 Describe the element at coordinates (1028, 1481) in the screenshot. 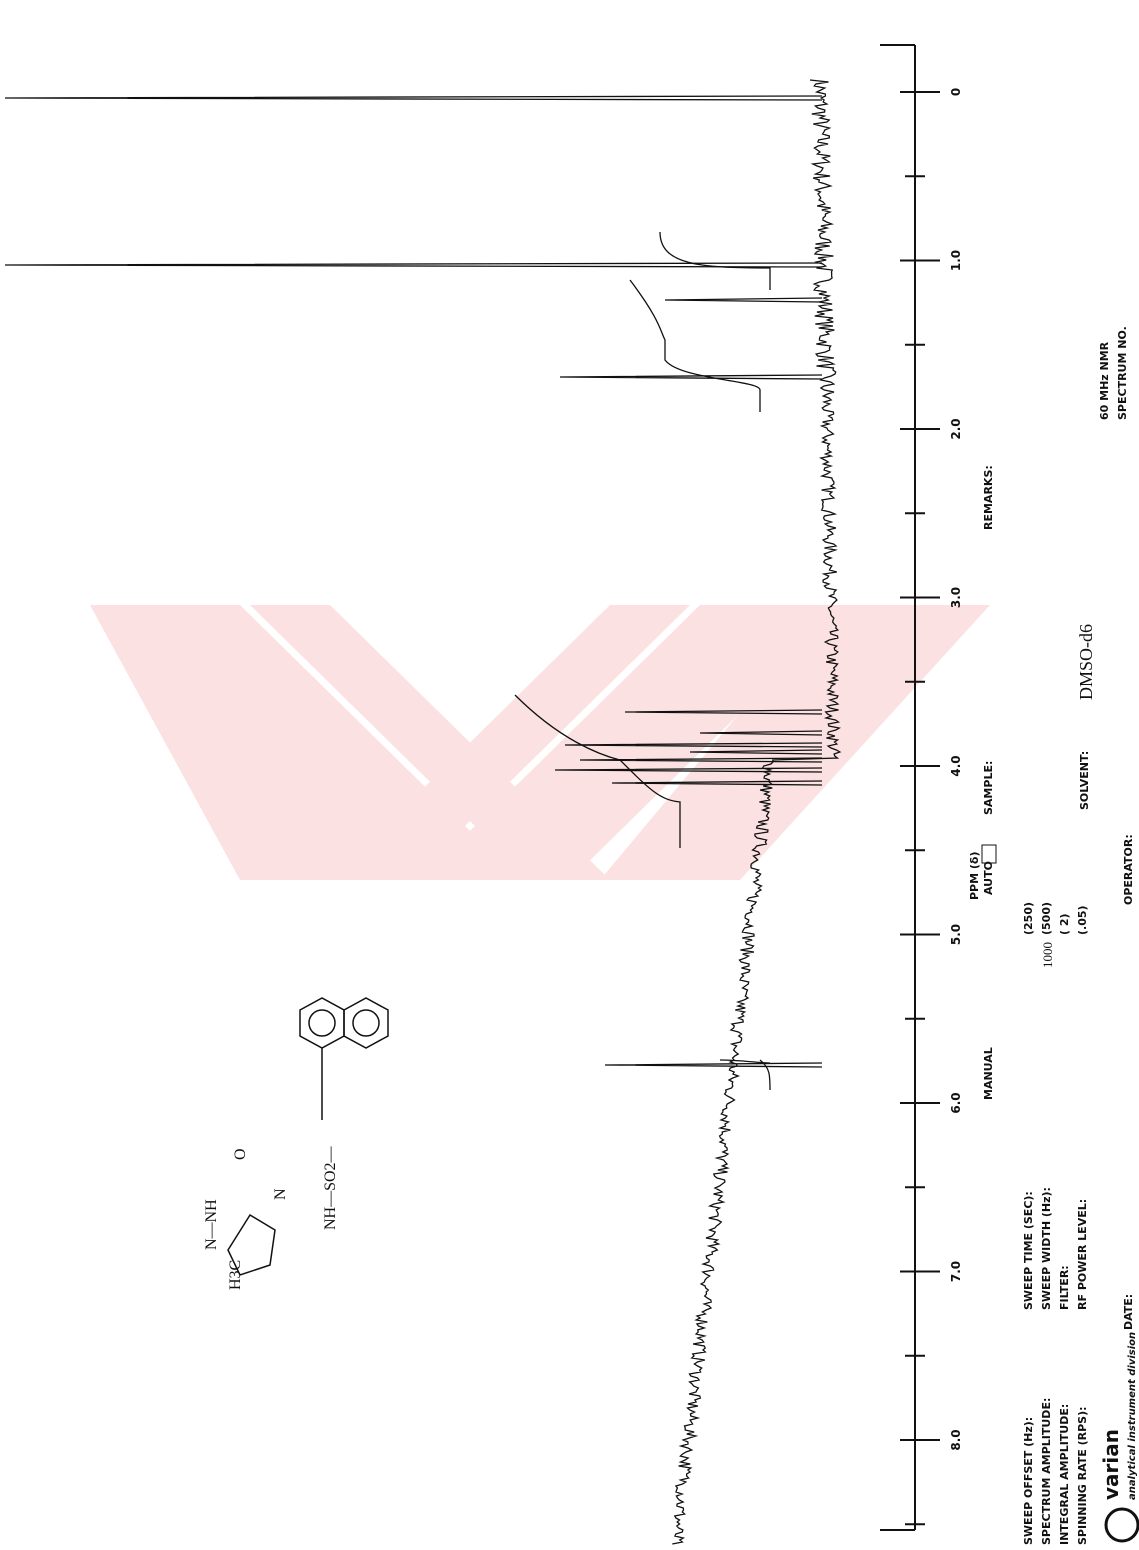

I see `form-label: SWEEP OFFSET (Hz):` at that location.